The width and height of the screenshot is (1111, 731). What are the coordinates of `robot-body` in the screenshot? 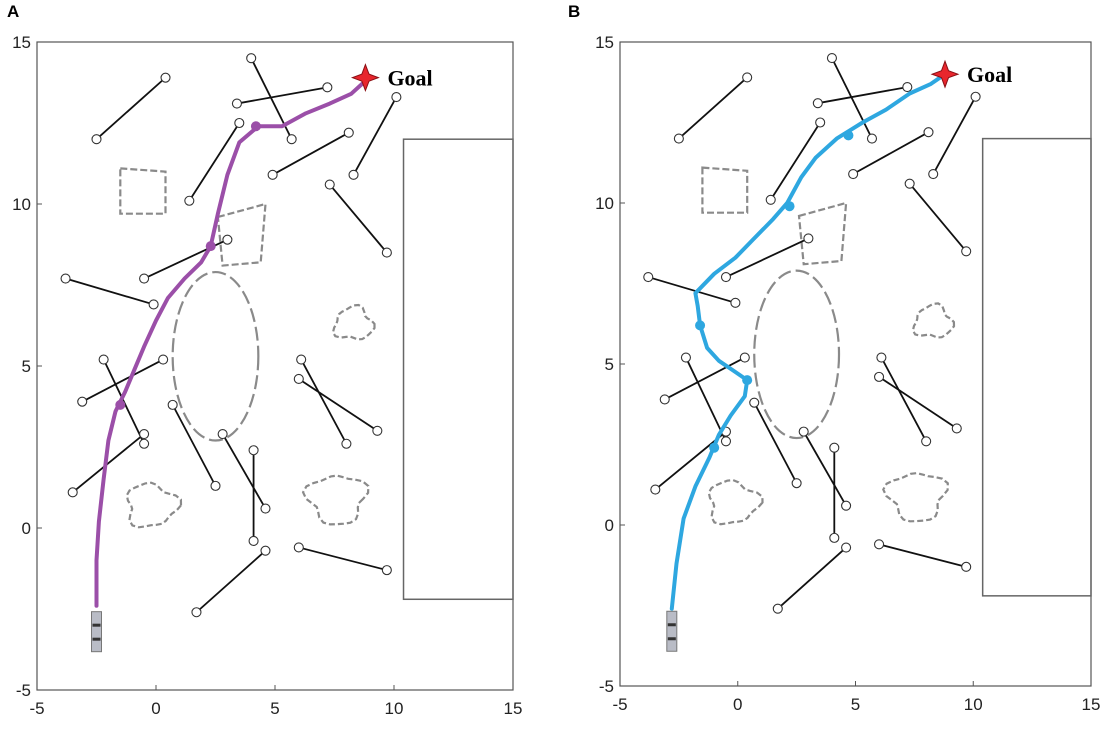 It's located at (96, 632).